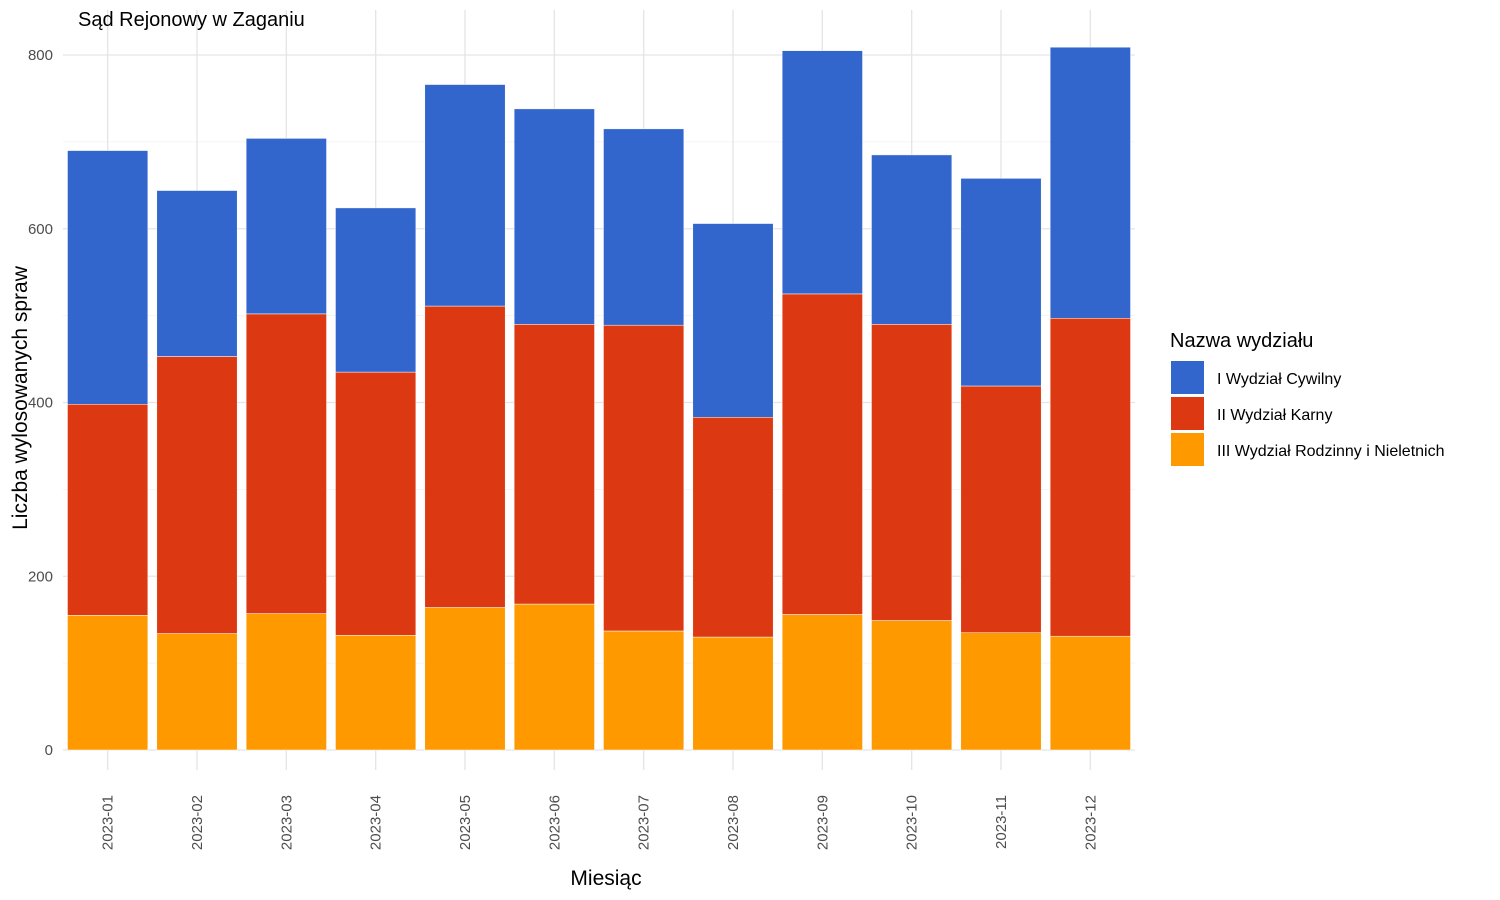 The image size is (1500, 900). Describe the element at coordinates (286, 822) in the screenshot. I see `x-tick-label: 2023-03` at that location.